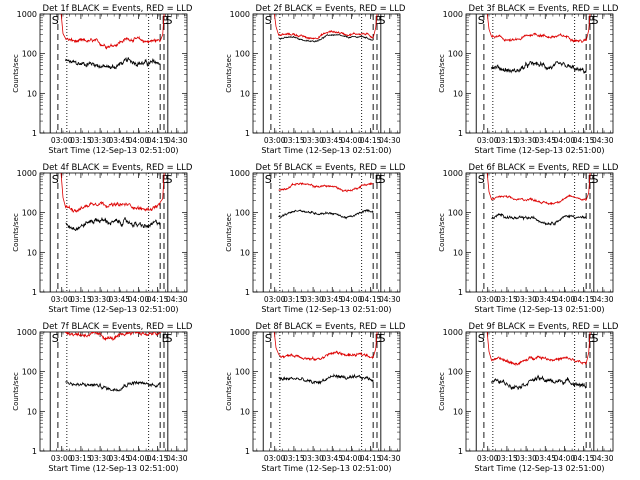 The width and height of the screenshot is (640, 480). What do you see at coordinates (118, 168) in the screenshot?
I see `panel-title: Det 4f BLACK = Events, RED = LLD` at bounding box center [118, 168].